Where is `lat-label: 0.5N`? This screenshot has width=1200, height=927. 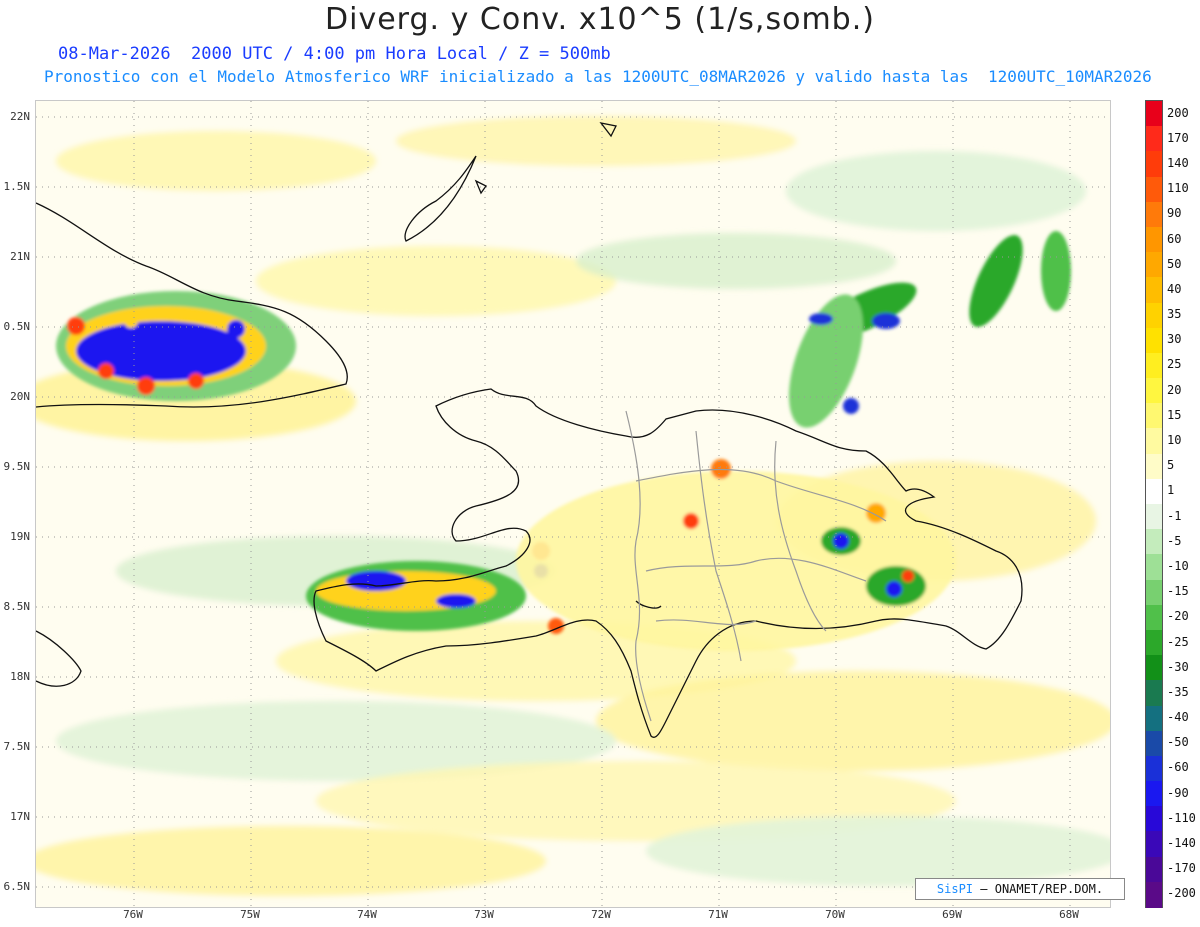 lat-label: 0.5N is located at coordinates (17, 326).